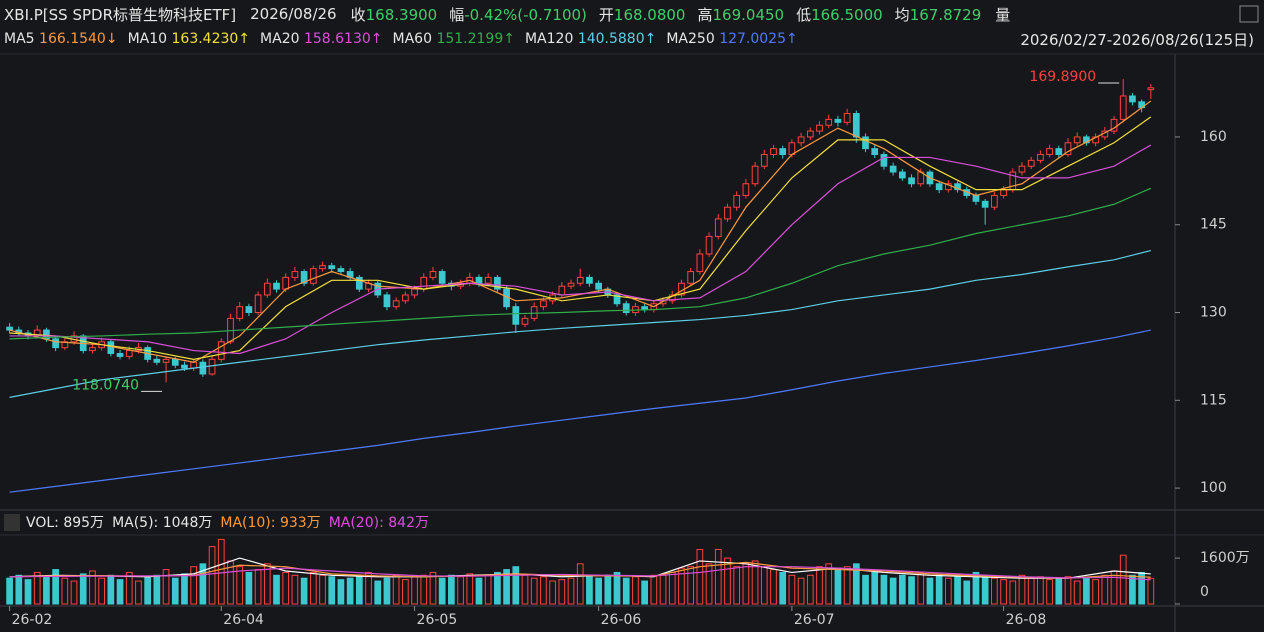 This screenshot has height=632, width=1264. Describe the element at coordinates (690, 39) in the screenshot. I see `legend-name: MA250` at that location.